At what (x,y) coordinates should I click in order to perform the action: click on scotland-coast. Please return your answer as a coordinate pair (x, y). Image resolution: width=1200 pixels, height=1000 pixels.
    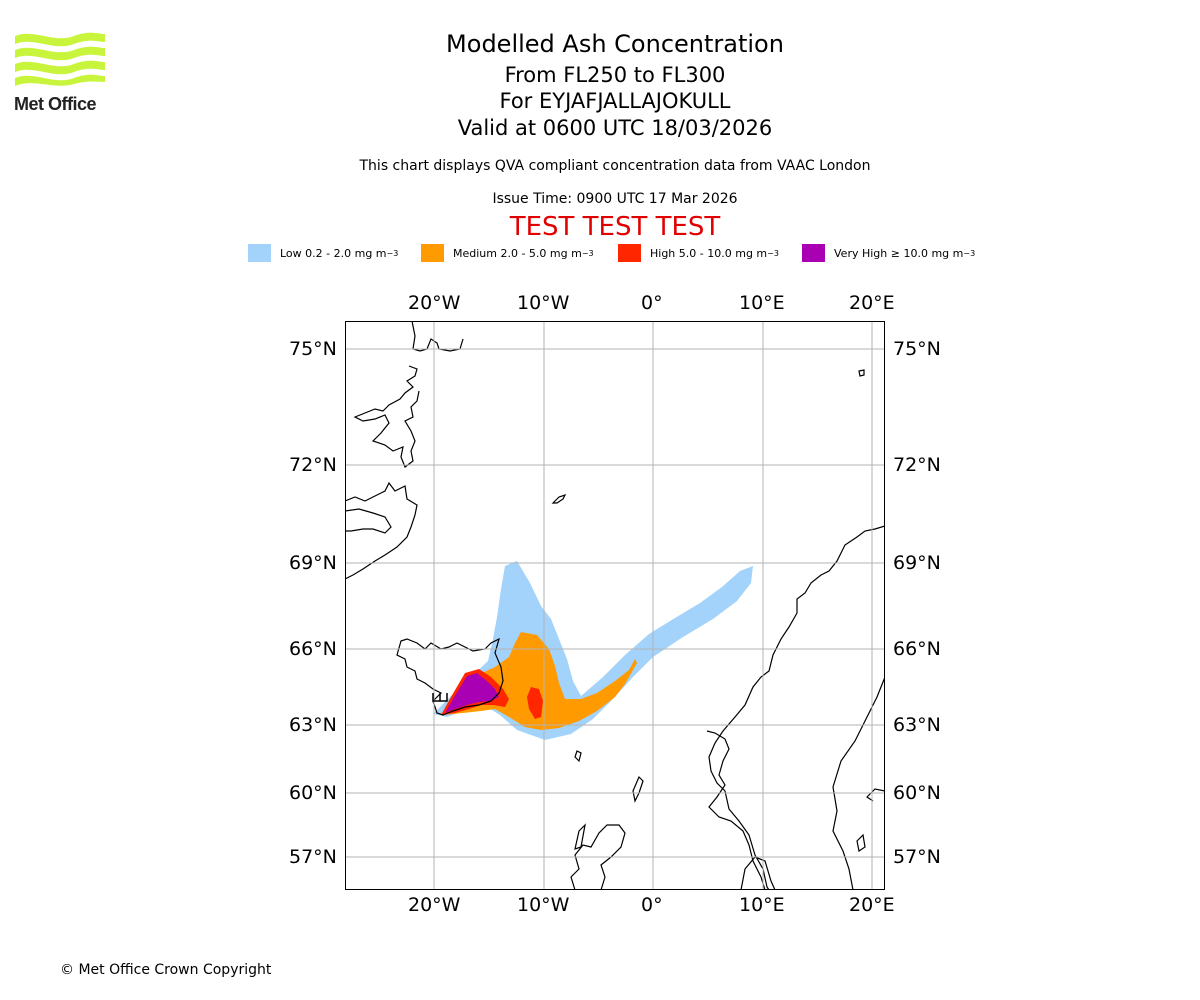
    Looking at the image, I should click on (598, 857).